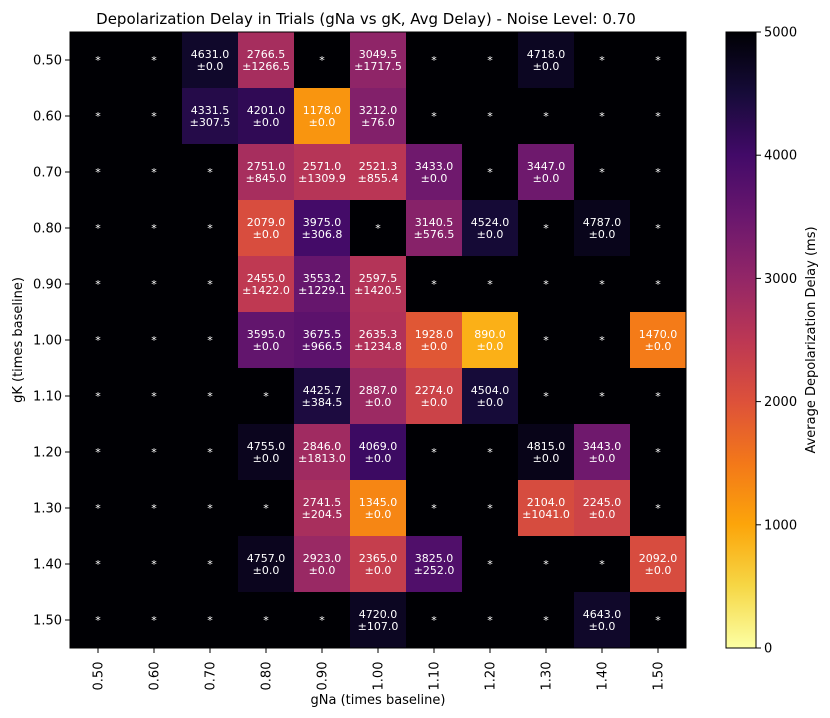 This screenshot has width=830, height=718. Describe the element at coordinates (780, 33) in the screenshot. I see `colorbar-tick-label: 5000` at that location.